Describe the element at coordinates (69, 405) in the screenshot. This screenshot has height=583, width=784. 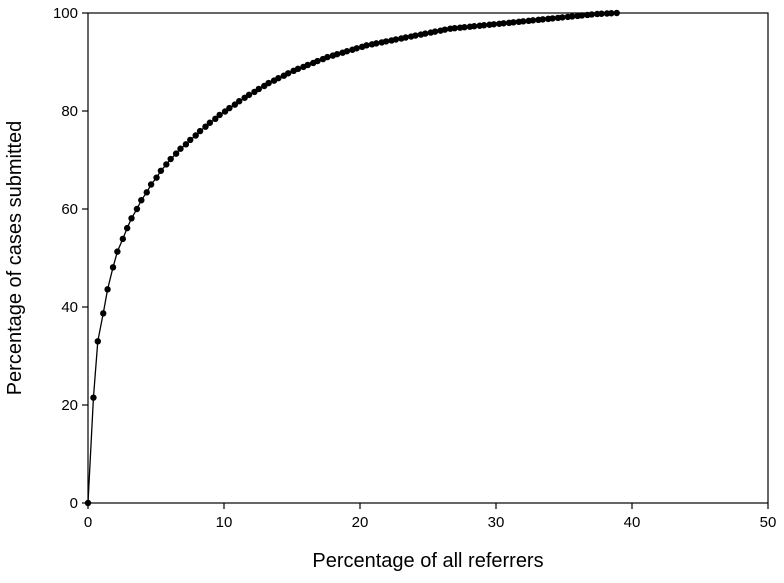
I see `y-tick-label: 20` at that location.